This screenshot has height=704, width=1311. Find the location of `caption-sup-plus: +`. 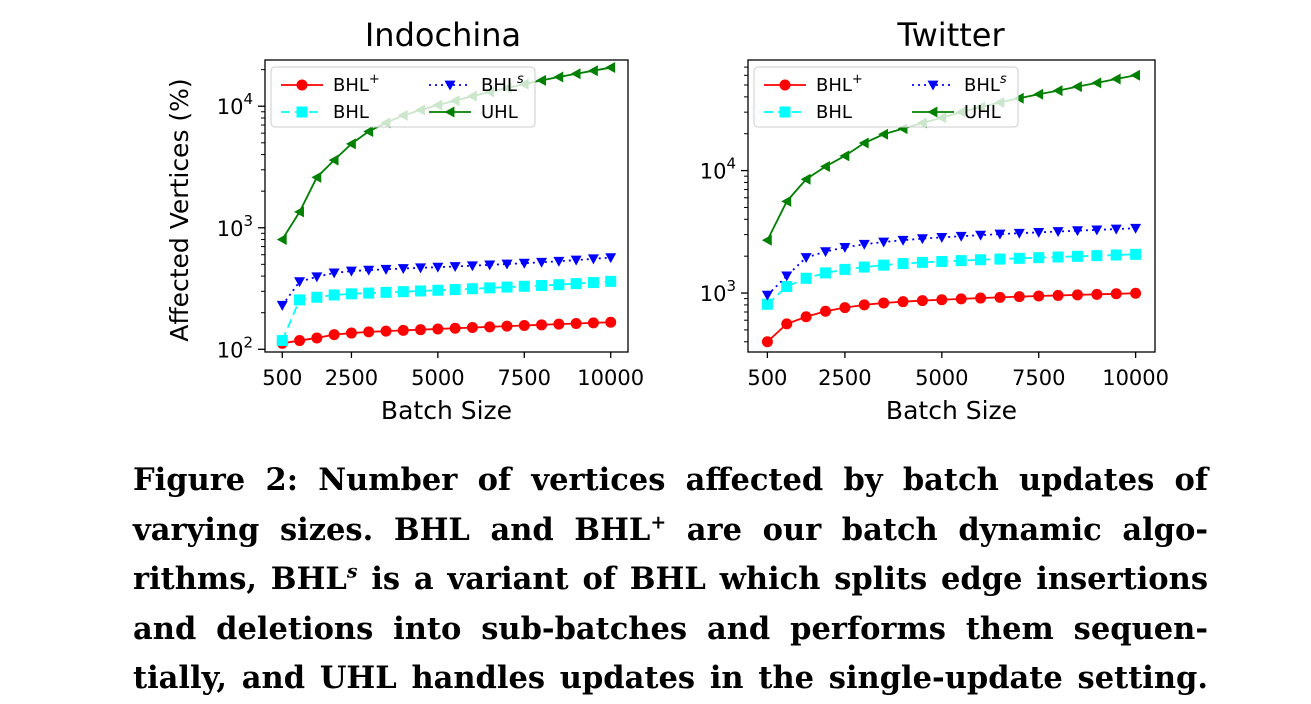

caption-sup-plus: + is located at coordinates (658, 522).